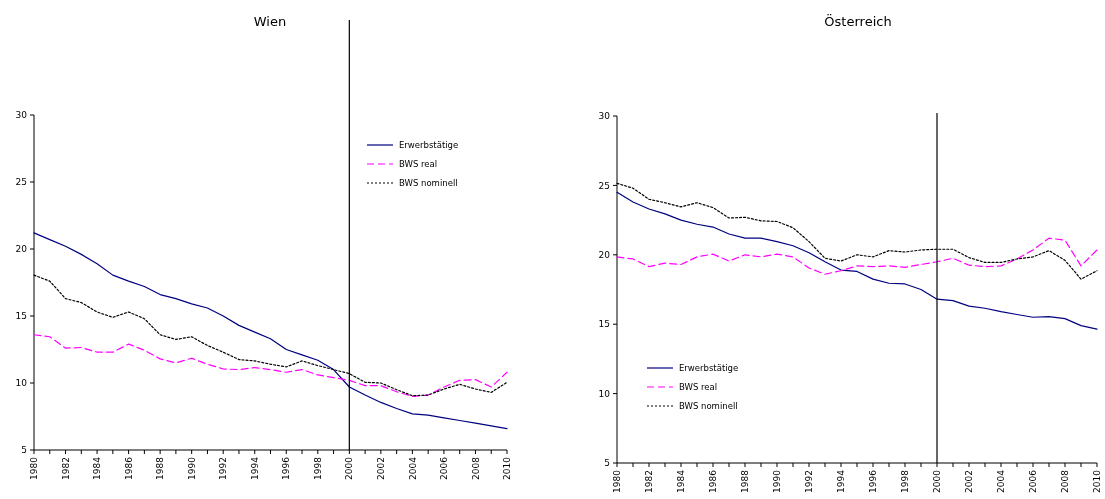 The image size is (1105, 499). Describe the element at coordinates (270, 21) in the screenshot. I see `chart-title: Wien` at that location.